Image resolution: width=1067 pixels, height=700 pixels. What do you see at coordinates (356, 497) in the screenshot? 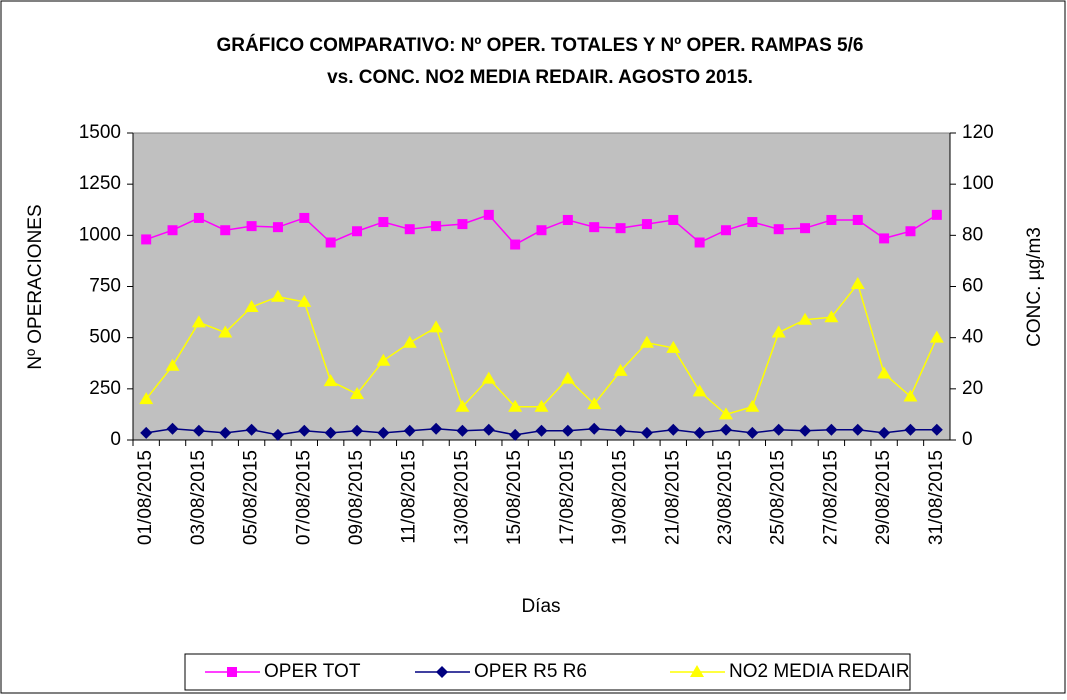
I see `x-tick-label: 09/08/2015` at bounding box center [356, 497].